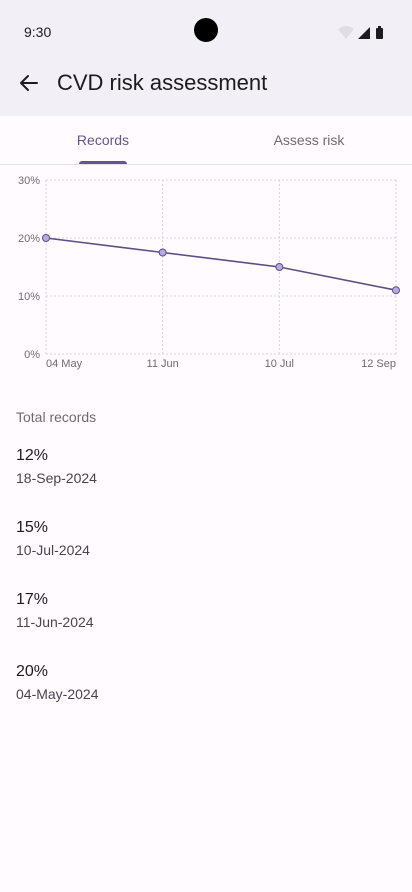 This screenshot has height=892, width=412. Describe the element at coordinates (379, 33) in the screenshot. I see `battery-icon` at that location.